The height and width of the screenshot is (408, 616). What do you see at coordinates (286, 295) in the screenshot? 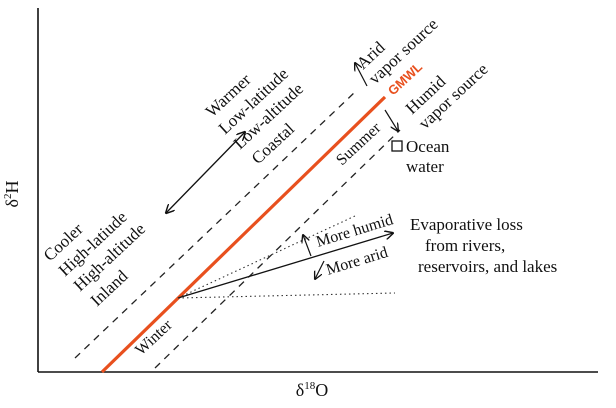
I see `arid-evaporation-line` at bounding box center [286, 295].